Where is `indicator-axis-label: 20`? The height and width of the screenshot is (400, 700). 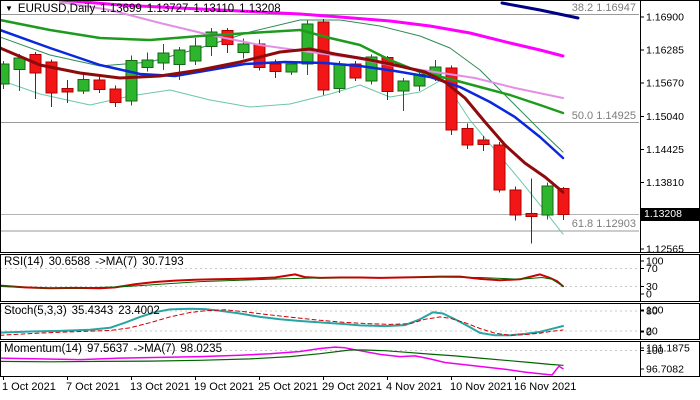 indicator-axis-label: 20 is located at coordinates (652, 332).